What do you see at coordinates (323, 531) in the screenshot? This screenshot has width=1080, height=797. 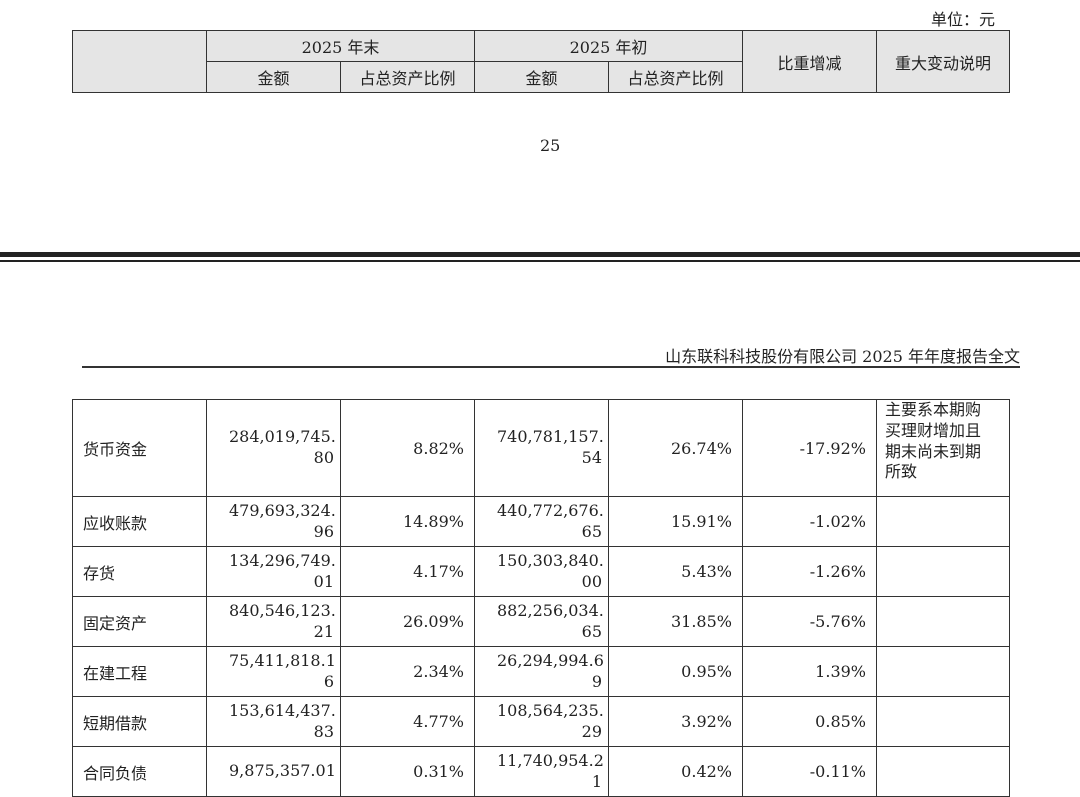 I see `end-amount-line2: 96` at bounding box center [323, 531].